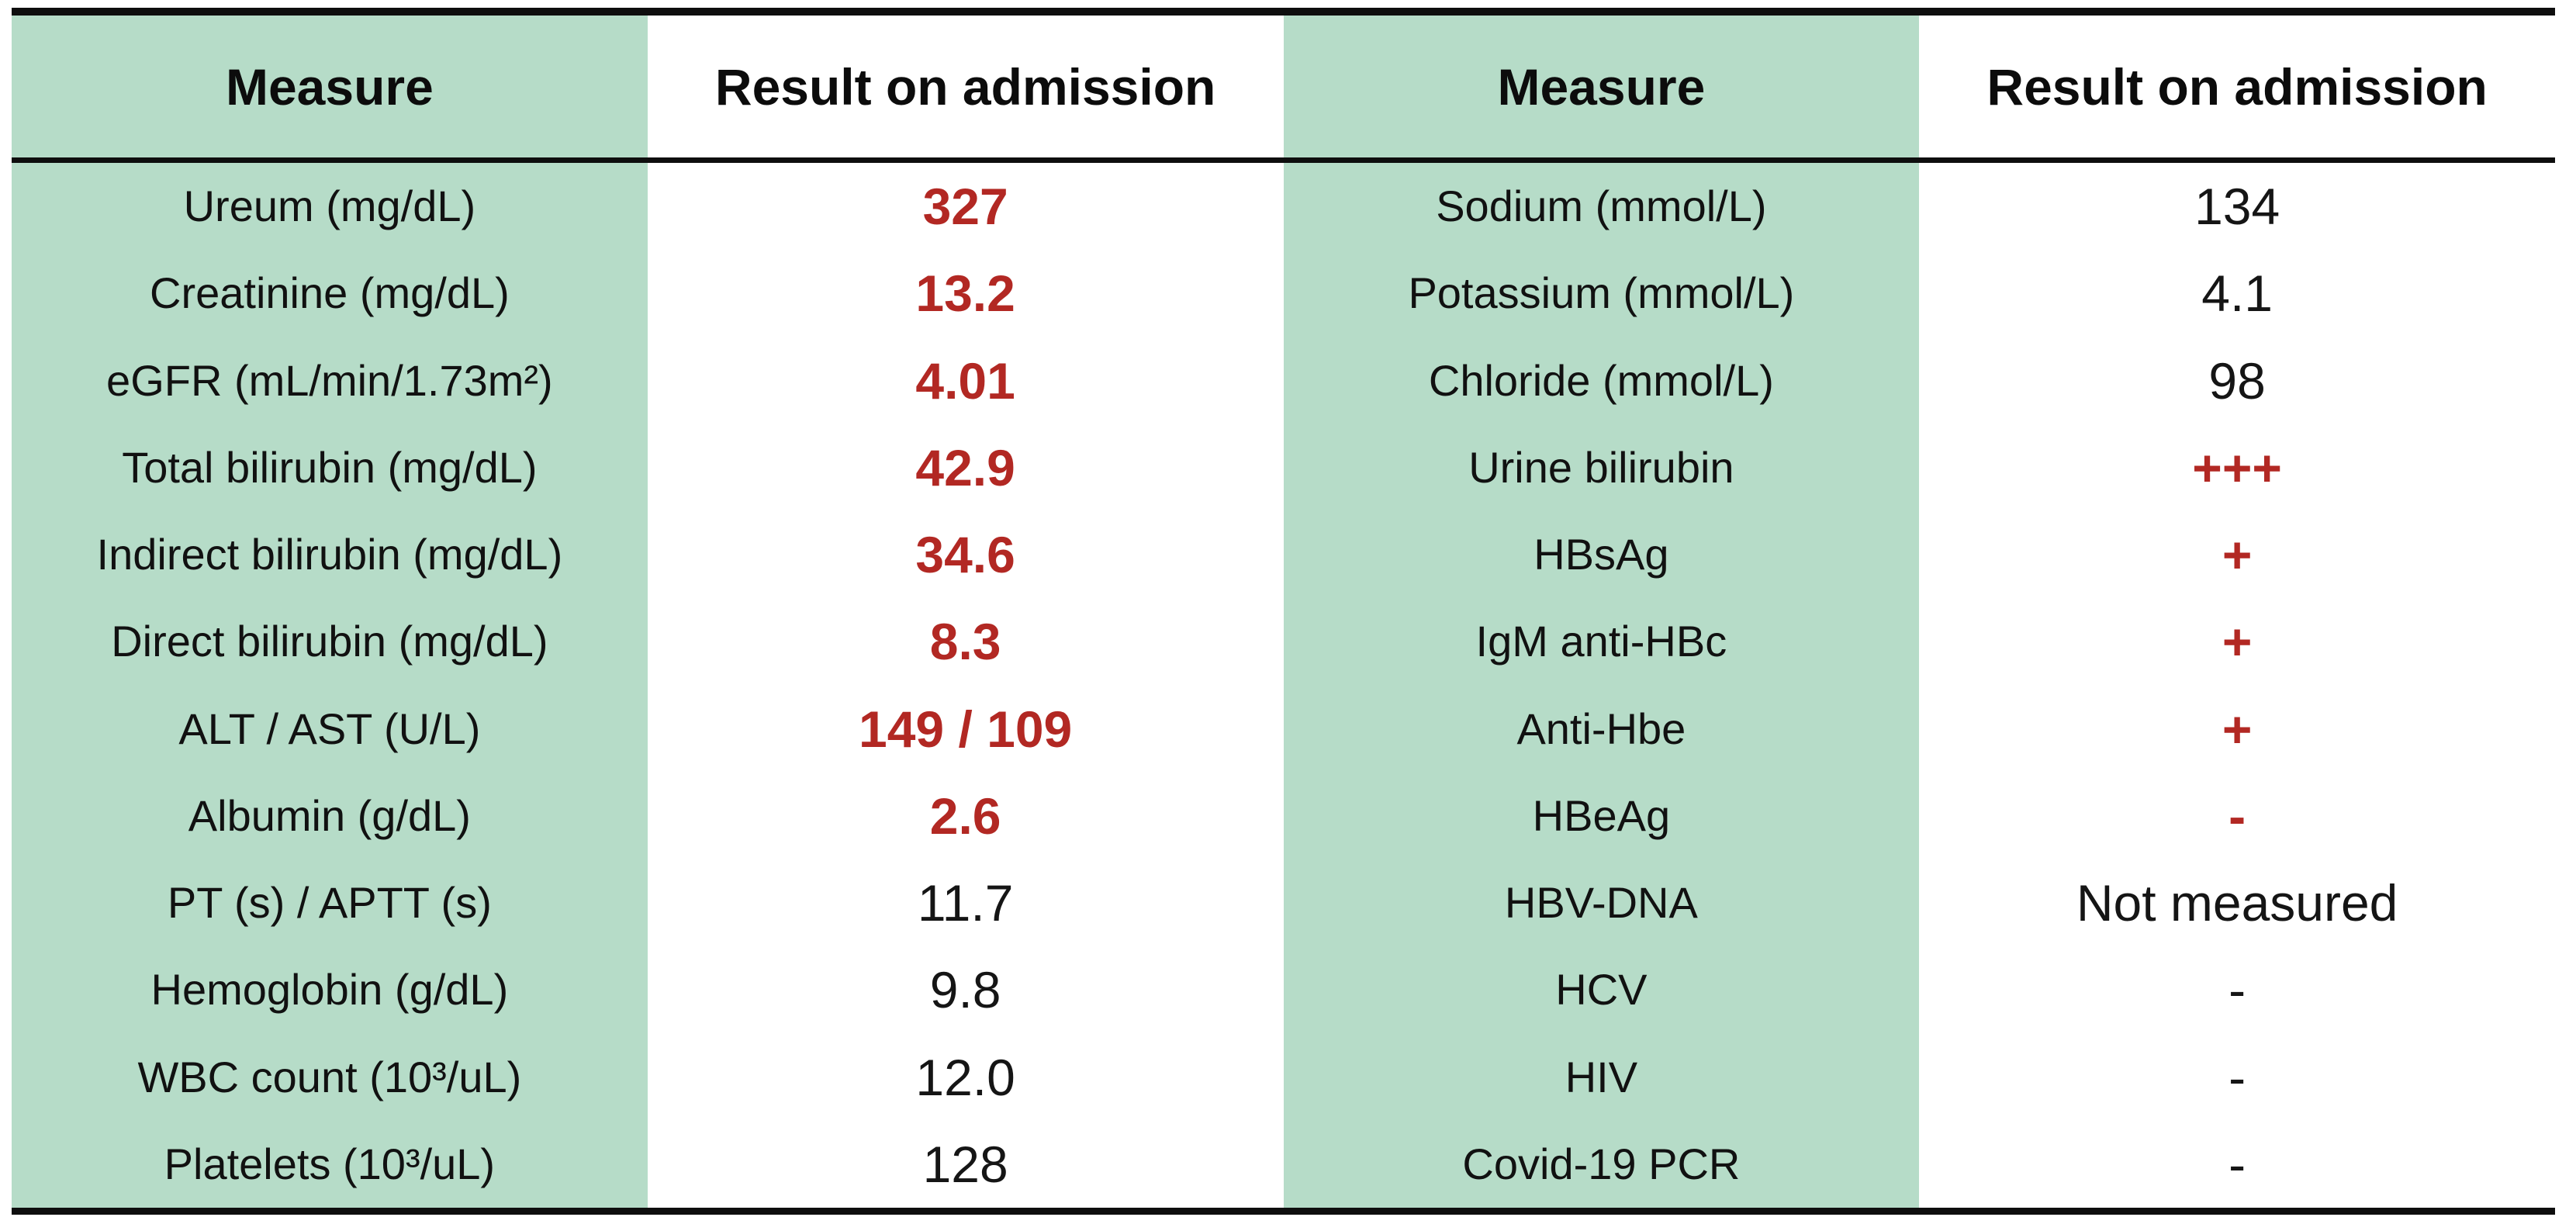  I want to click on result-value: 34.6, so click(965, 555).